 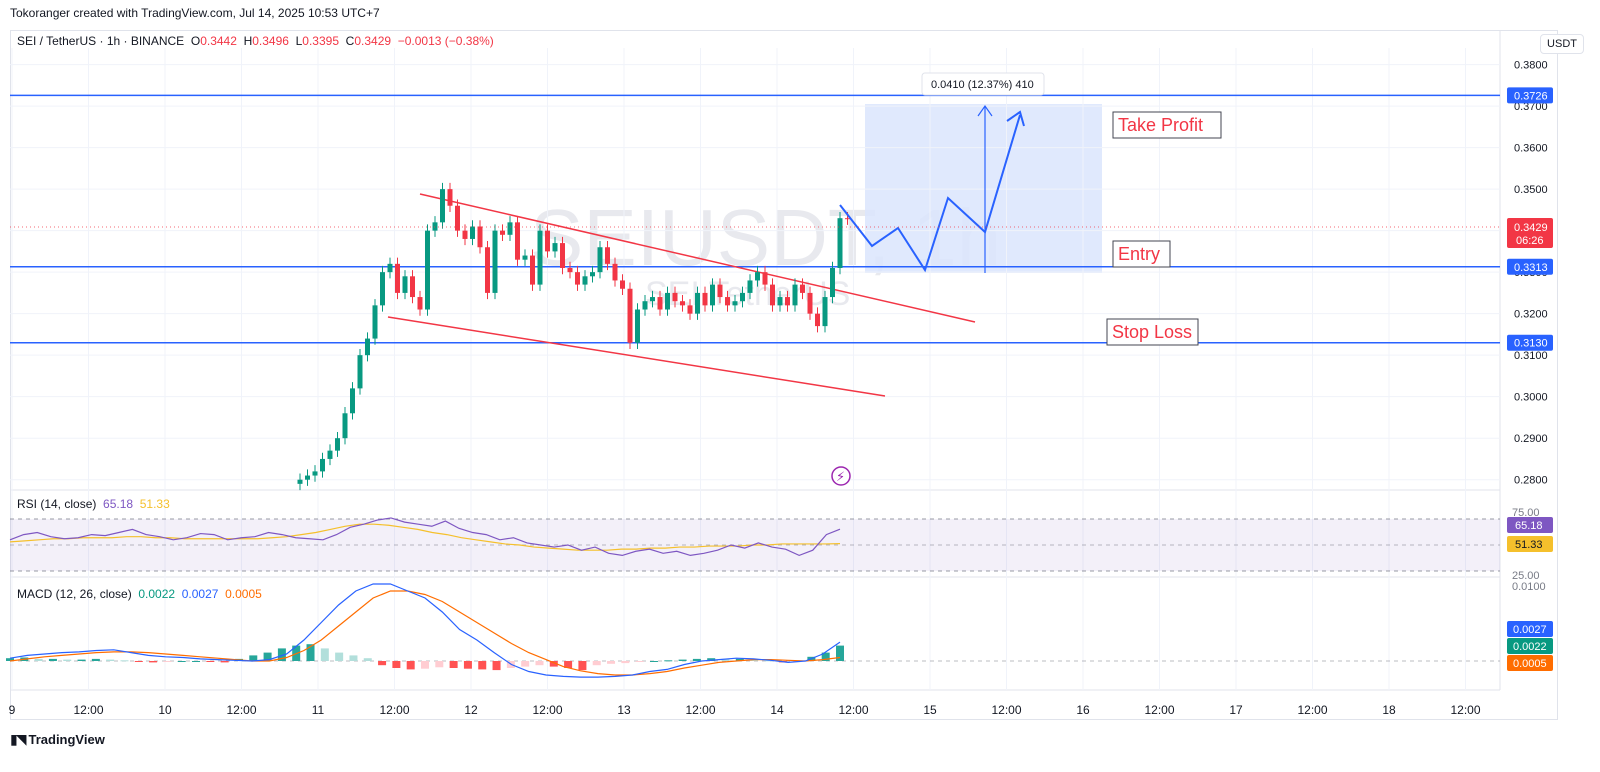 What do you see at coordinates (101, 41) in the screenshot?
I see `symbol-name: SEI / TetherUS · 1h · BINANCE` at bounding box center [101, 41].